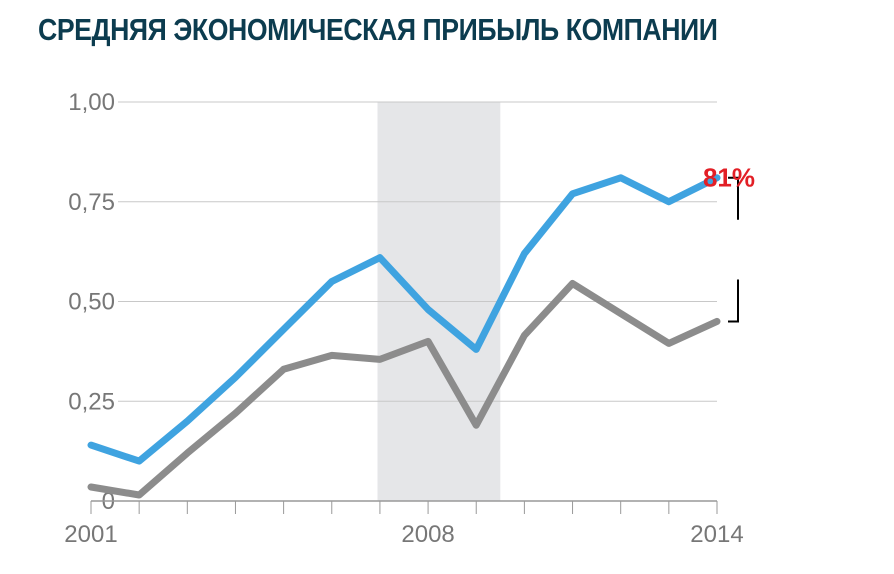  I want to click on annotation-layer: 81%, so click(729, 243).